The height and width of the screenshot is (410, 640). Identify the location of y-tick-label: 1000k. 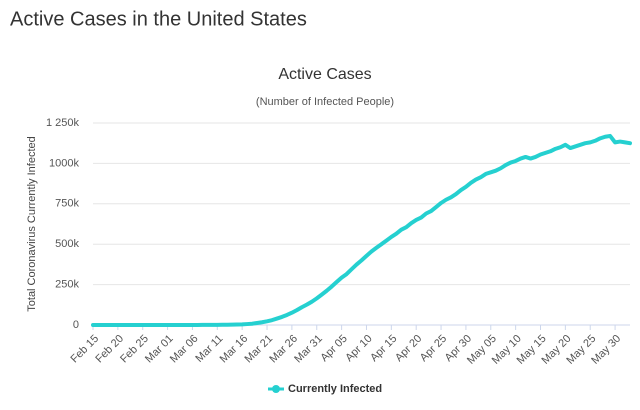
(64, 163).